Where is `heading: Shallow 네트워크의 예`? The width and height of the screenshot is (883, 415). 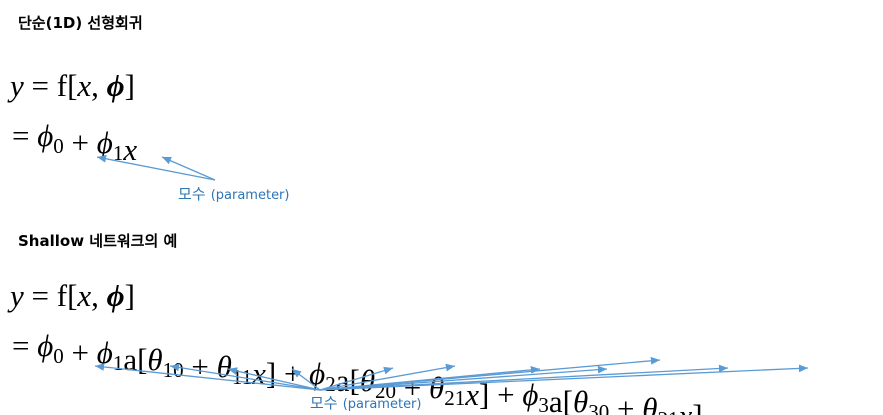 heading: Shallow 네트워크의 예 is located at coordinates (97, 241).